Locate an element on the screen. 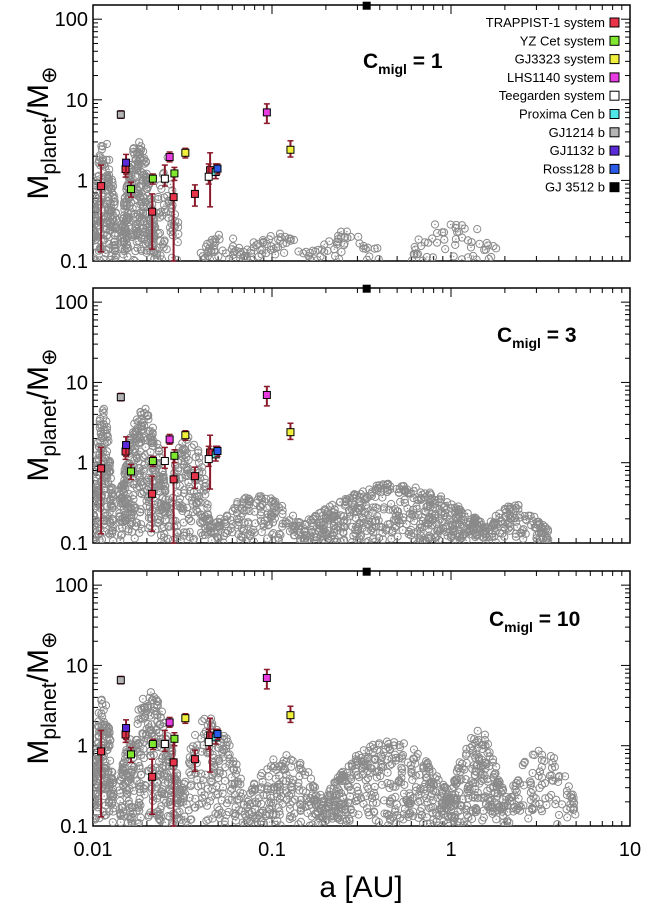  legend-swatch is located at coordinates (614, 95).